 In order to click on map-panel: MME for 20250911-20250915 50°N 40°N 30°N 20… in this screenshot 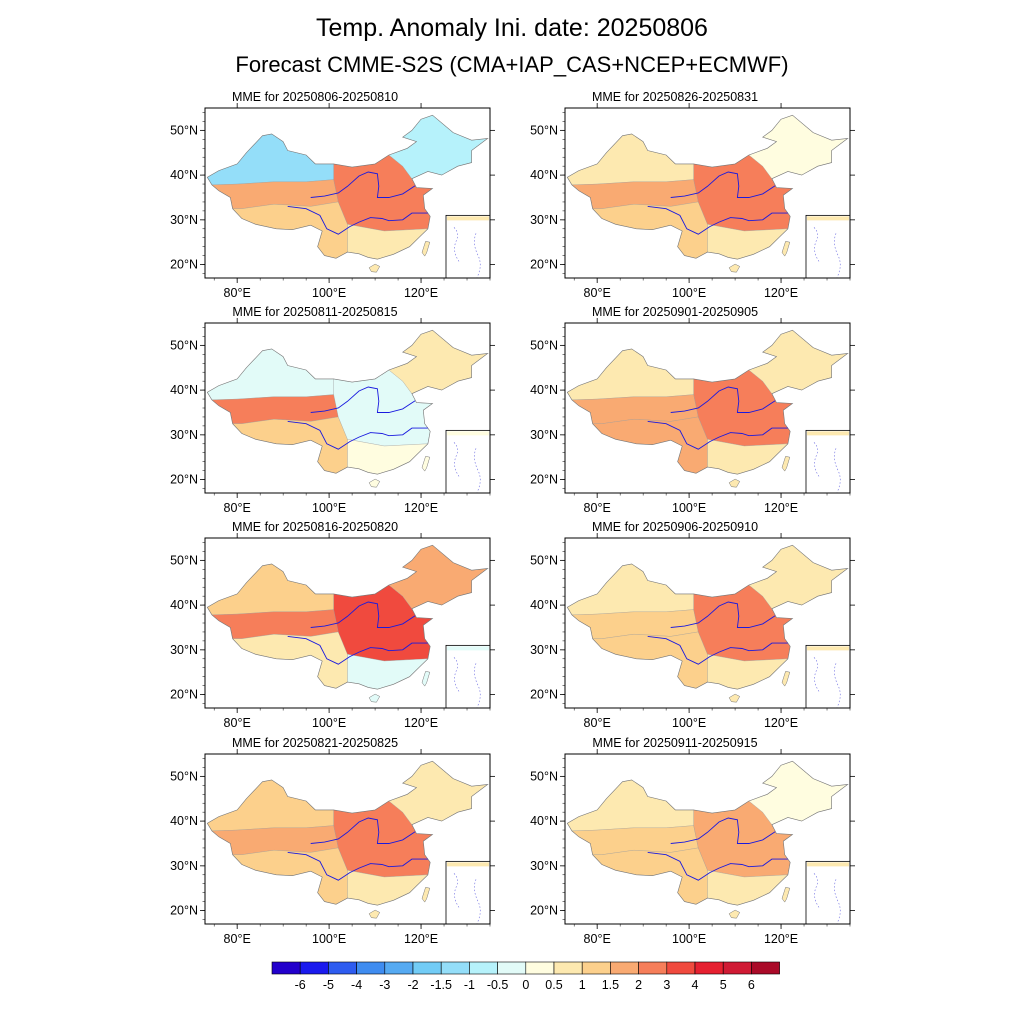, I will do `click(692, 841)`.